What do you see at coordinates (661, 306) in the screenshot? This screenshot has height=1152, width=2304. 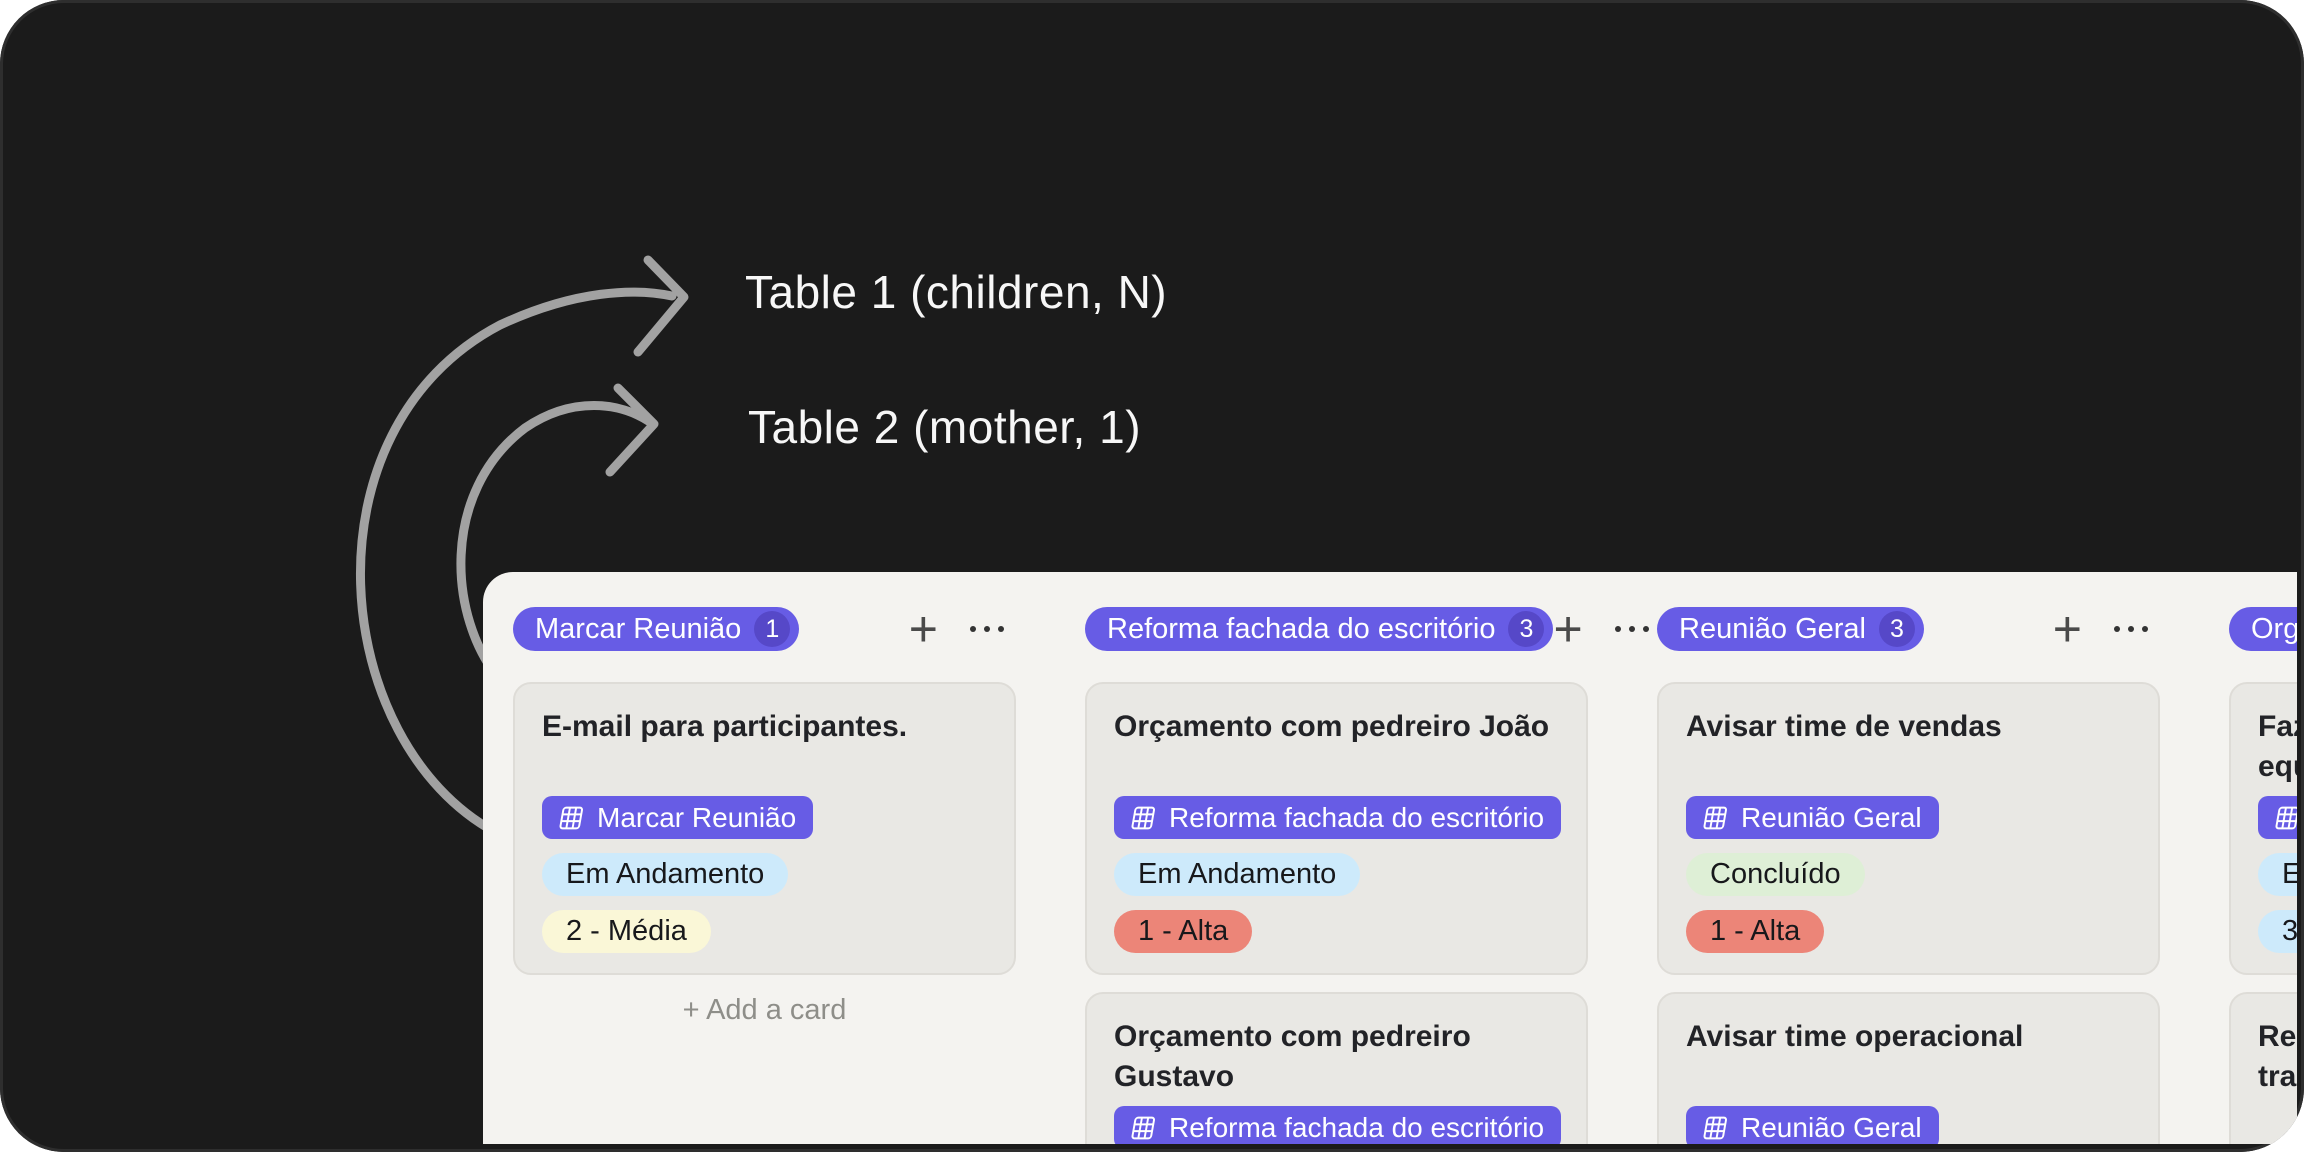 I see `curved-arrow-1-head` at bounding box center [661, 306].